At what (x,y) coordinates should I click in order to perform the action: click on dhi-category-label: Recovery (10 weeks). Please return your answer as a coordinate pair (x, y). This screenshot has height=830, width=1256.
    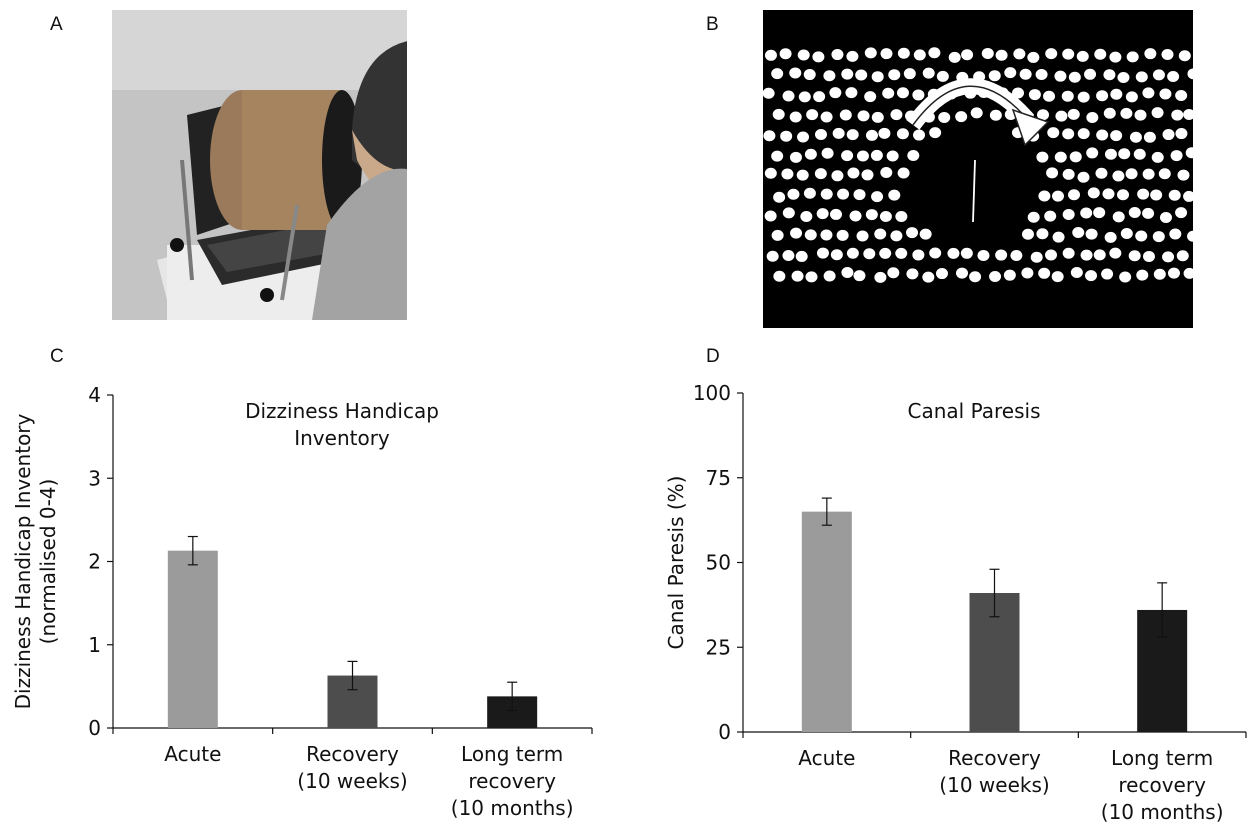
    Looking at the image, I should click on (352, 767).